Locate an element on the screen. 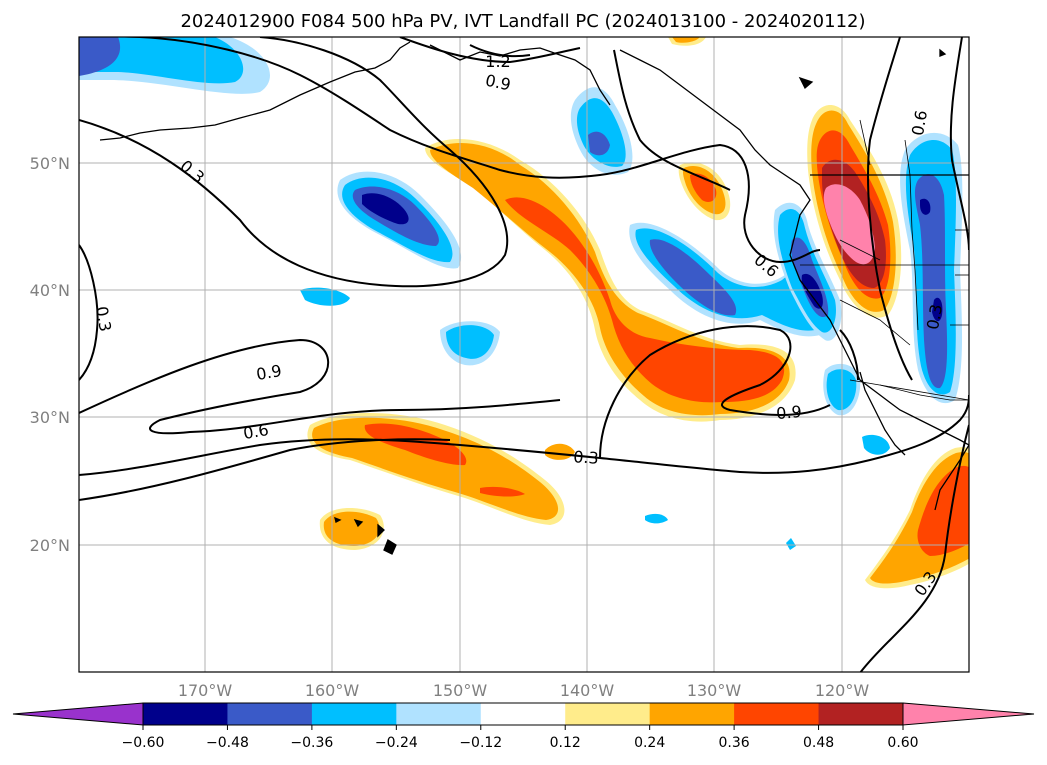  lon-label: 130°W is located at coordinates (714, 690).